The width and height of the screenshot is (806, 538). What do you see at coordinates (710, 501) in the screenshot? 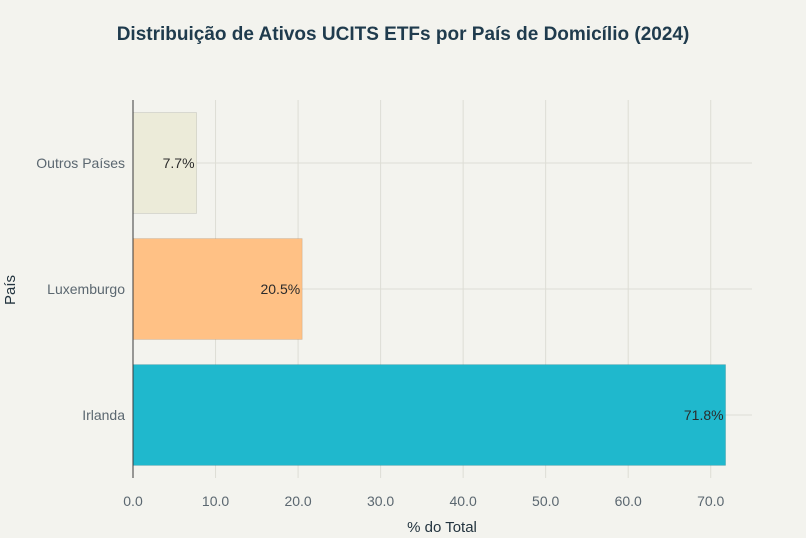
I see `x-tick-label: 70.0` at bounding box center [710, 501].